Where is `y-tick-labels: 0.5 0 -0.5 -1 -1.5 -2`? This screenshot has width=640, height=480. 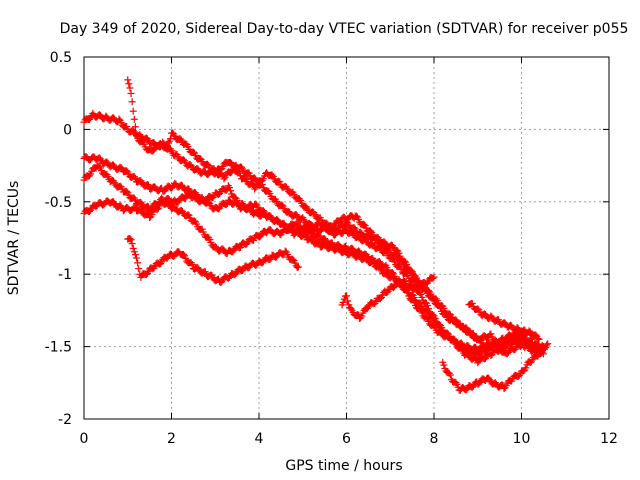 y-tick-labels: 0.5 0 -0.5 -1 -1.5 -2 is located at coordinates (58, 239).